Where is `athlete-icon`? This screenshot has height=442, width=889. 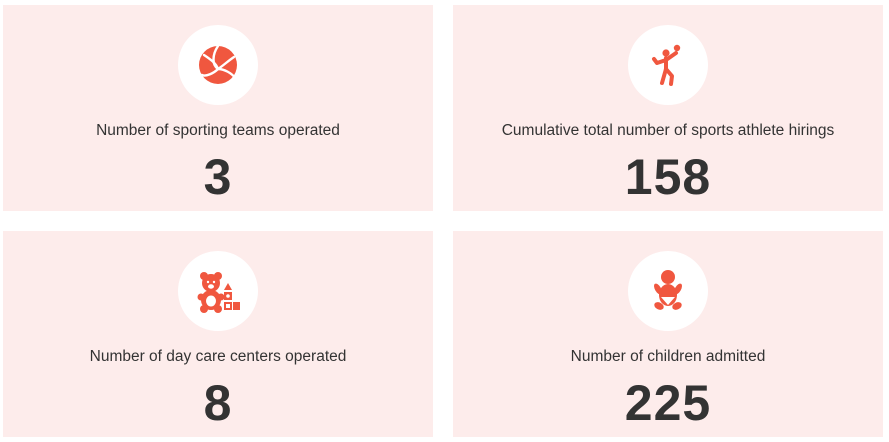 athlete-icon is located at coordinates (666, 65).